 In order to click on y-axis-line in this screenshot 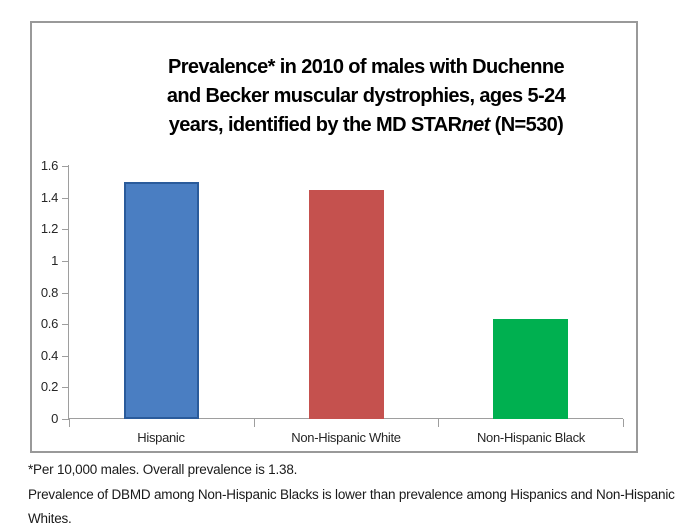, I will do `click(68, 292)`.